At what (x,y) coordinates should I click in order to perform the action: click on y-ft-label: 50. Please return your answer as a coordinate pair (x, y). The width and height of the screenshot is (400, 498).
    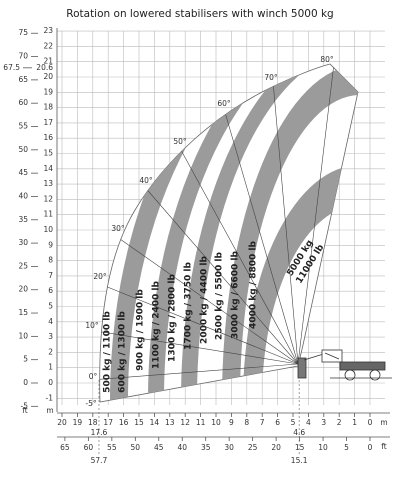
    Looking at the image, I should click on (23, 149).